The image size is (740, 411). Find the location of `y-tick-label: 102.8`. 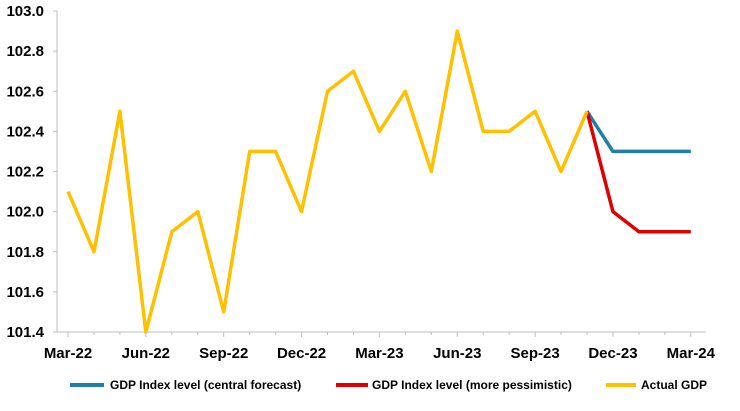

y-tick-label: 102.8 is located at coordinates (25, 51).